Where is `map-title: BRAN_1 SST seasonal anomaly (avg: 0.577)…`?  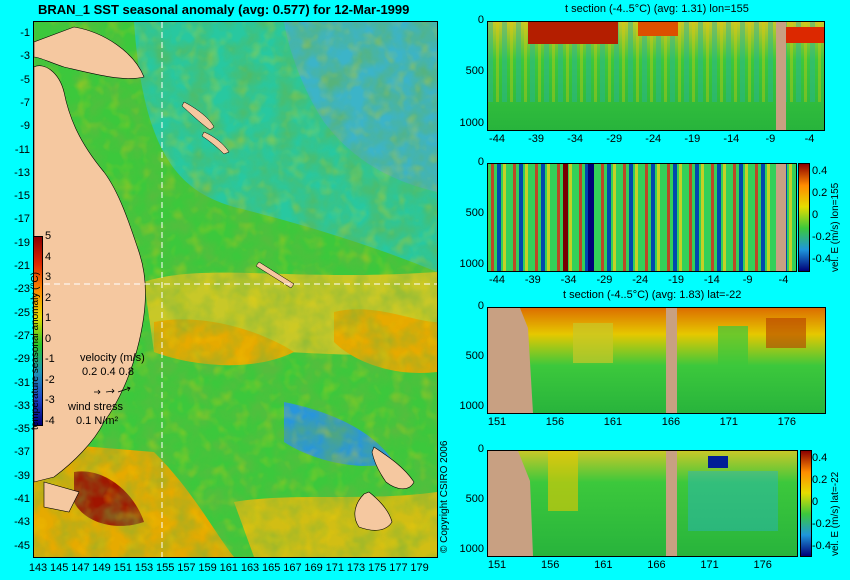
map-title: BRAN_1 SST seasonal anomaly (avg: 0.577)… is located at coordinates (224, 9).